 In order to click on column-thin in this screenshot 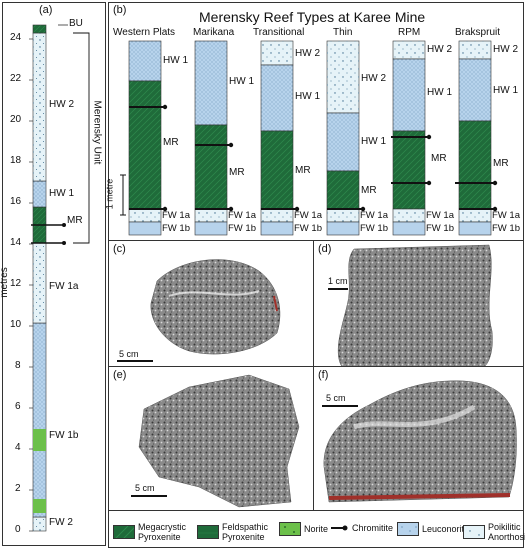, I will do `click(346, 138)`.